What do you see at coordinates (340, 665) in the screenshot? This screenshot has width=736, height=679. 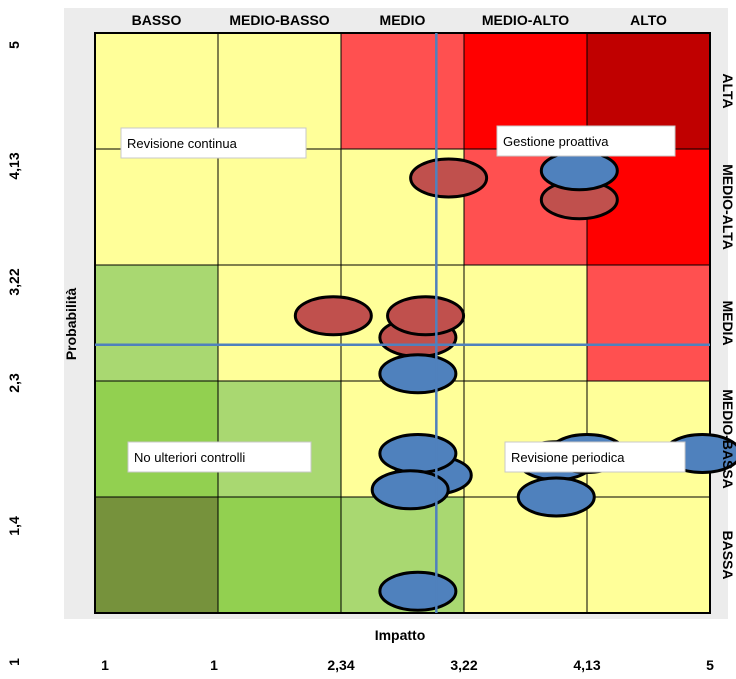 I see `x-tick-label: 2,34` at bounding box center [340, 665].